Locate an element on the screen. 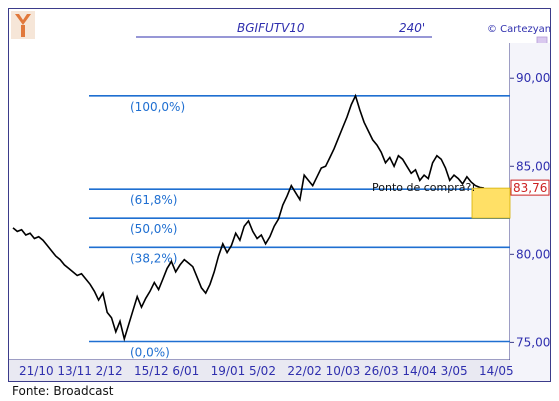 The image size is (559, 401). x-tick-label: 13/11 is located at coordinates (74, 371).